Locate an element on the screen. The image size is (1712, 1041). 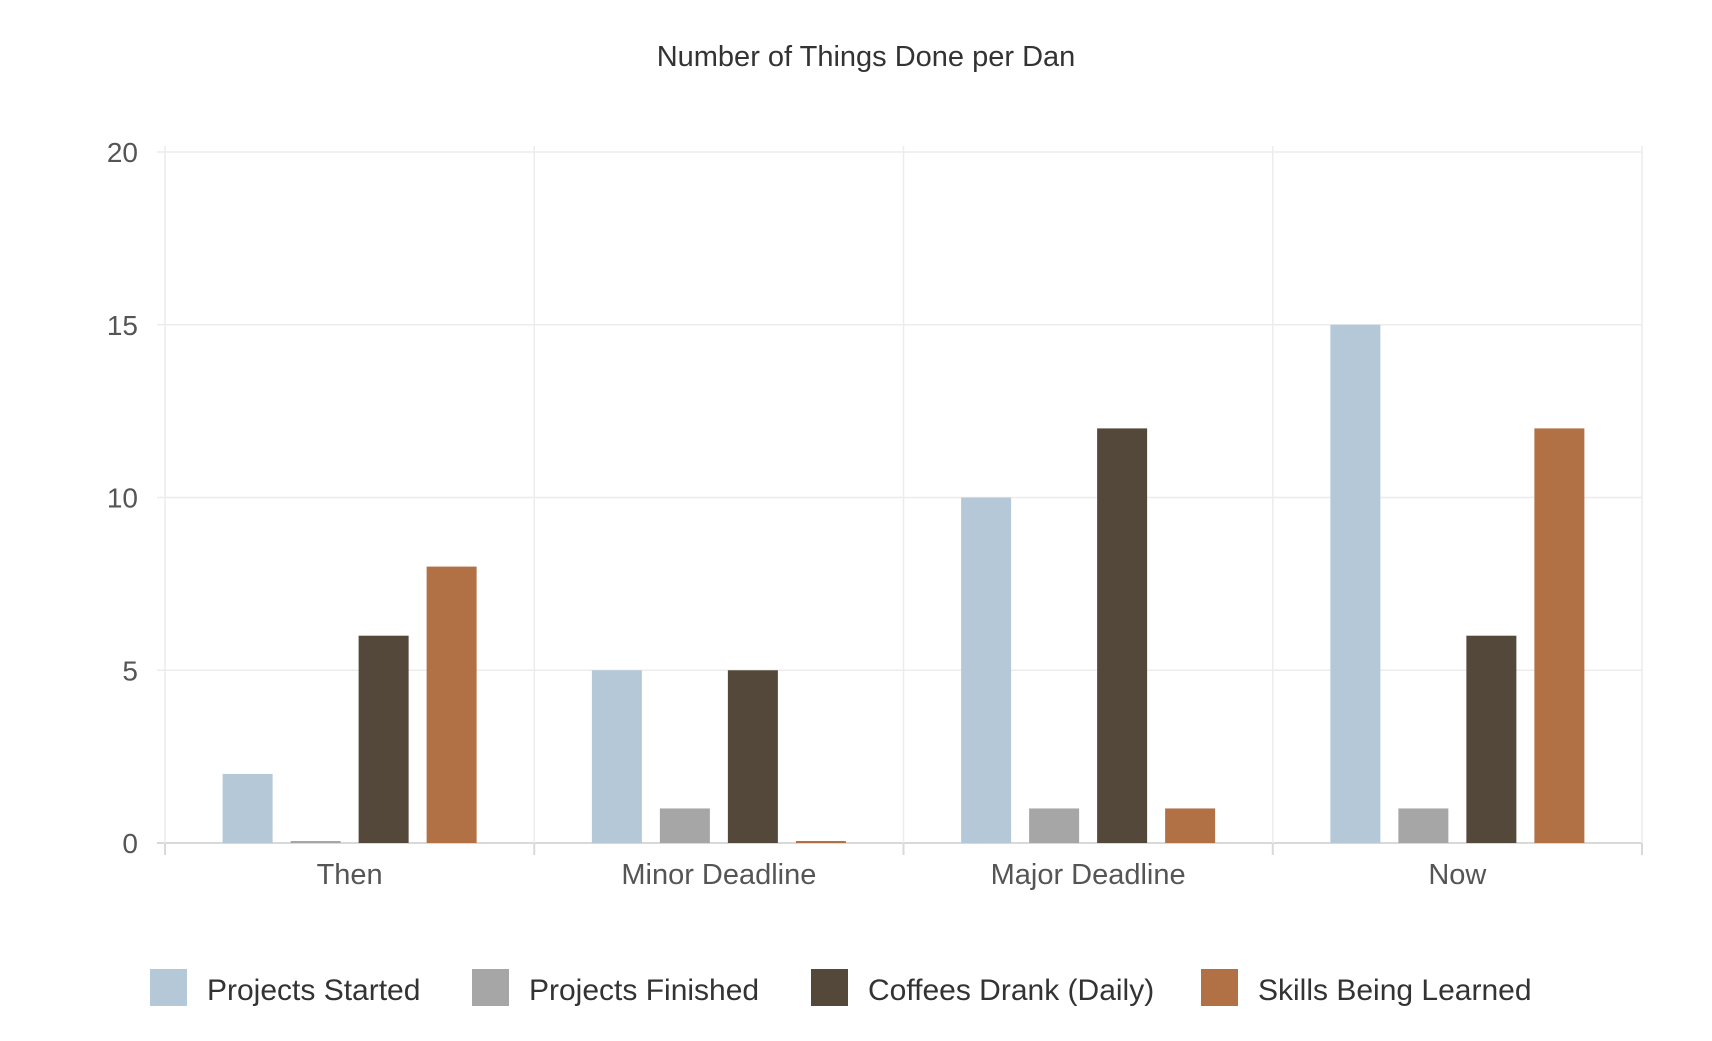
legend-item-projects-finished: Projects Finished is located at coordinates (615, 988).